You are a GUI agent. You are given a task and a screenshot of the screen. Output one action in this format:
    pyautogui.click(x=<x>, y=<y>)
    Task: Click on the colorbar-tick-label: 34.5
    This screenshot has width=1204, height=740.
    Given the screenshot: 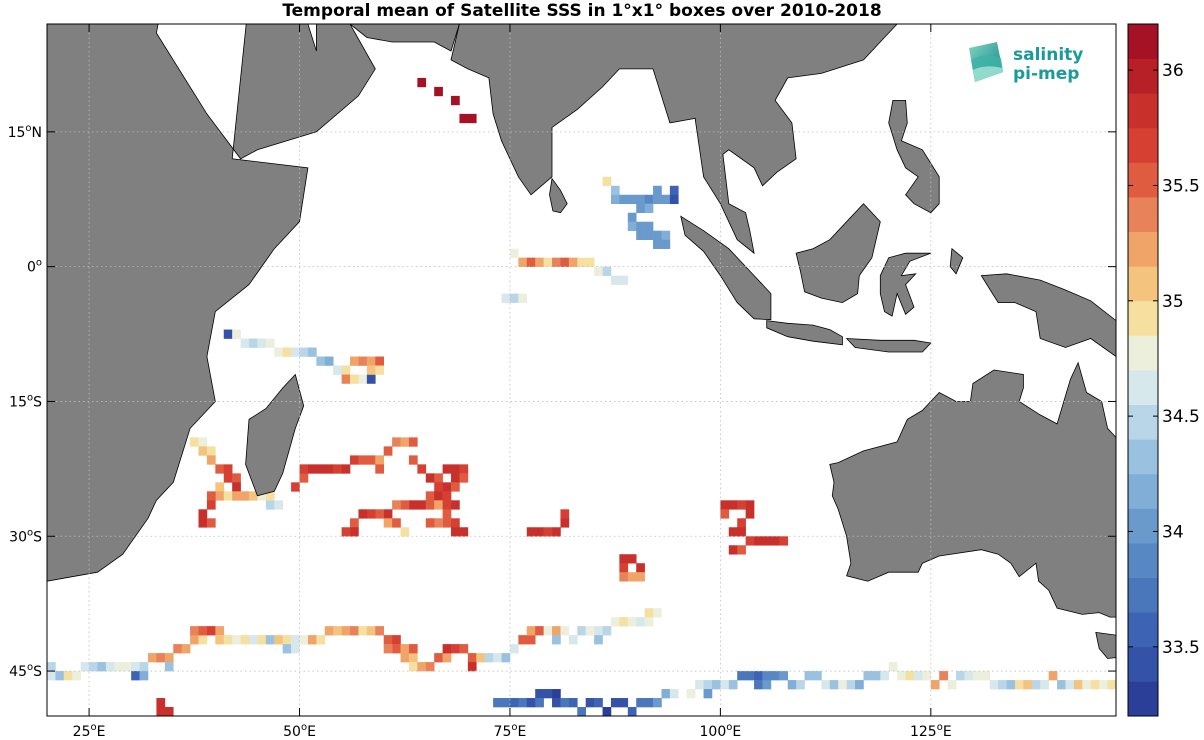 What is the action you would take?
    pyautogui.click(x=1181, y=417)
    